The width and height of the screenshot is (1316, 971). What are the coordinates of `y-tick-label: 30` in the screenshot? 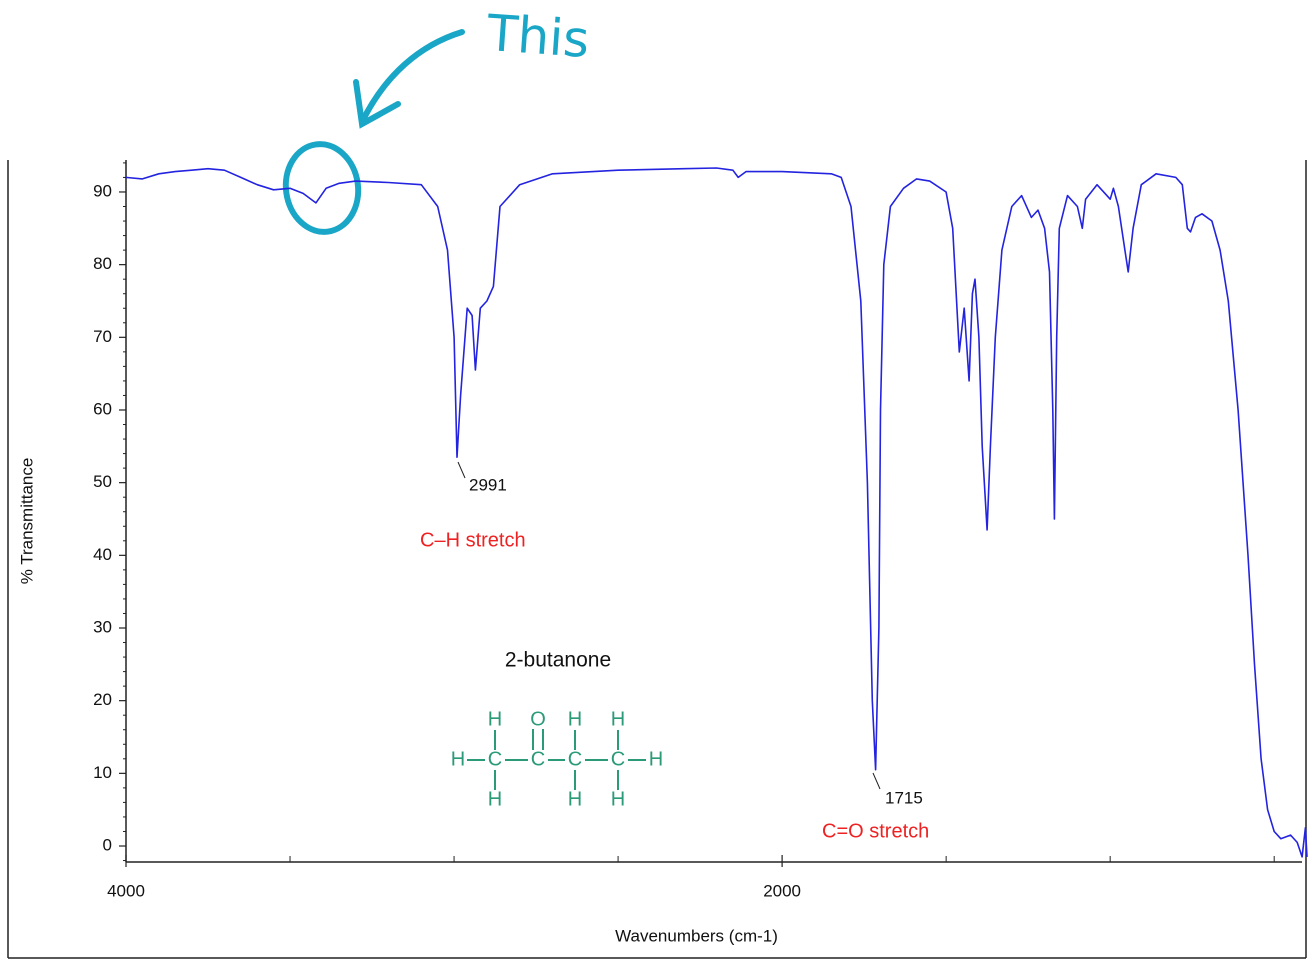 It's located at (102, 626).